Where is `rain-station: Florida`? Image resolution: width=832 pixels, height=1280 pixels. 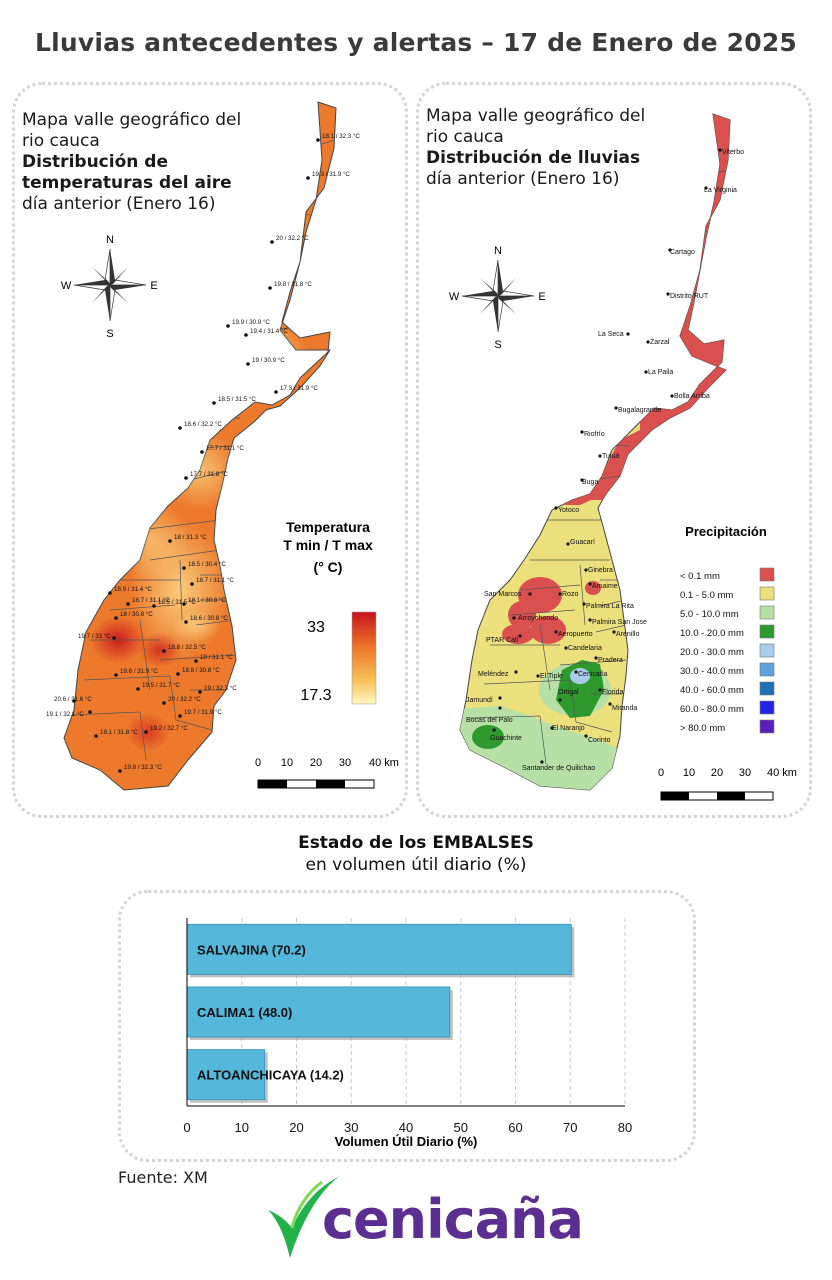
rain-station: Florida is located at coordinates (611, 692).